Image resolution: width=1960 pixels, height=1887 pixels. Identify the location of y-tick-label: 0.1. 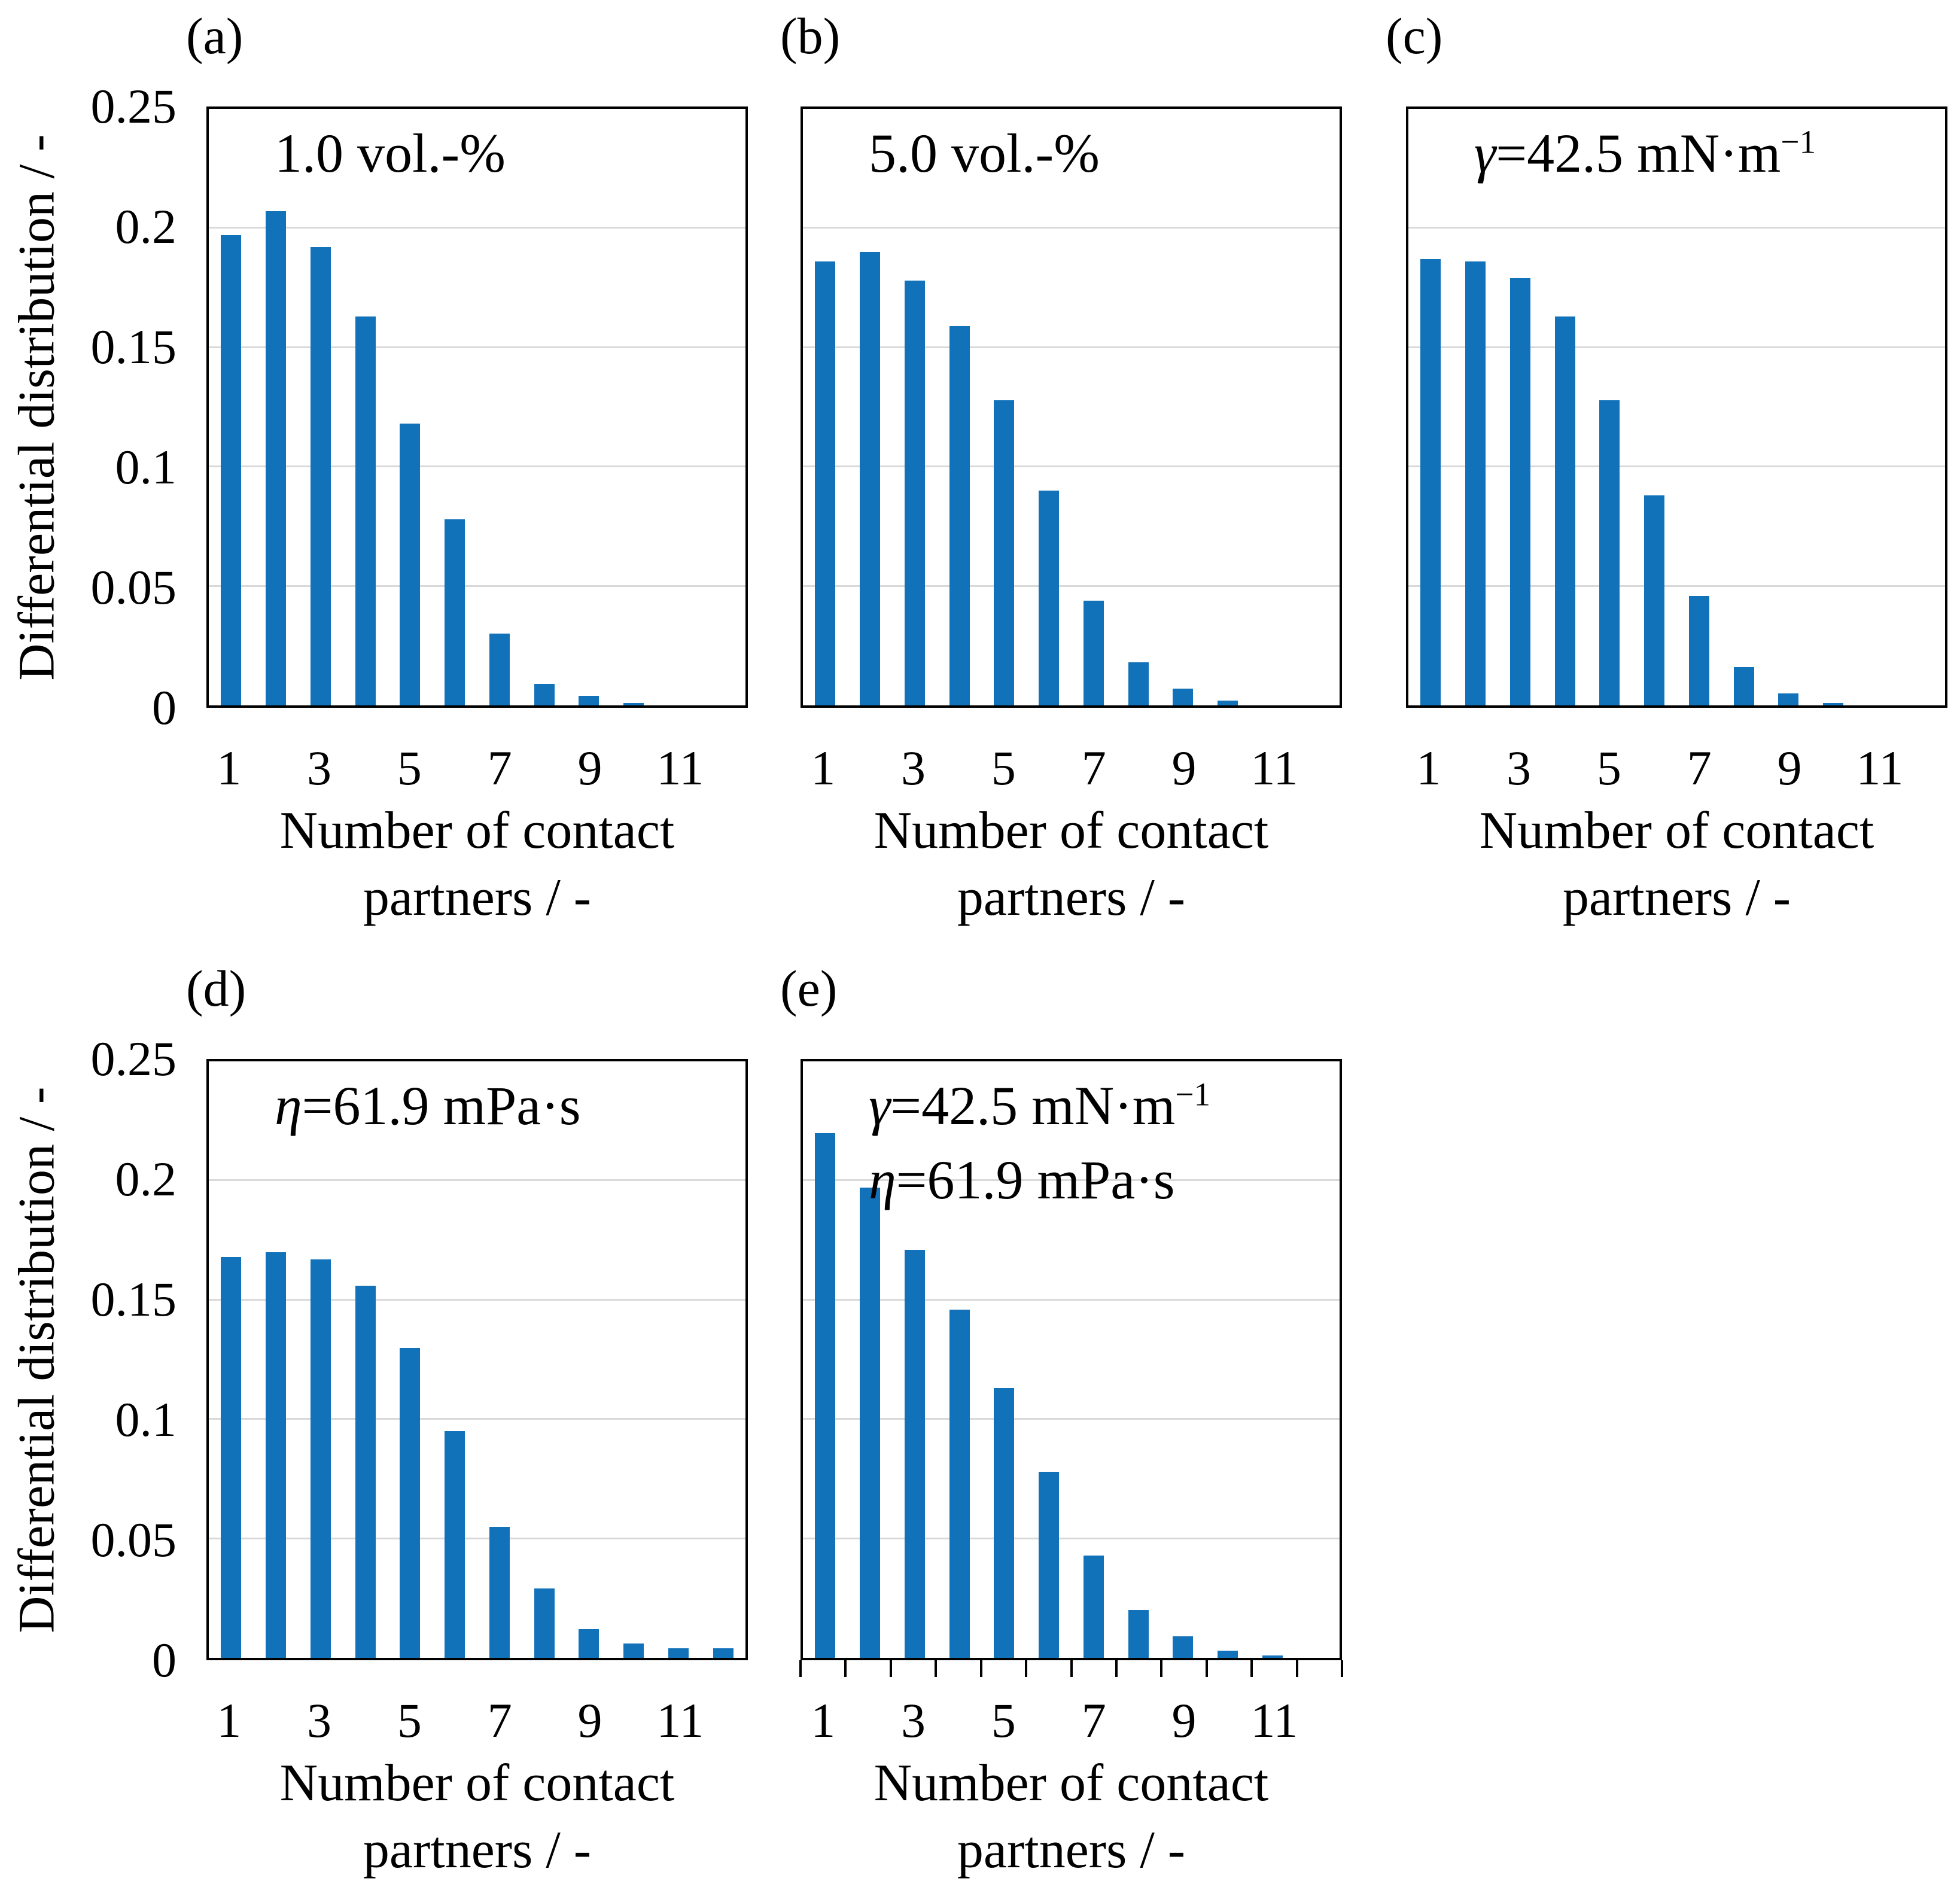
(146, 467).